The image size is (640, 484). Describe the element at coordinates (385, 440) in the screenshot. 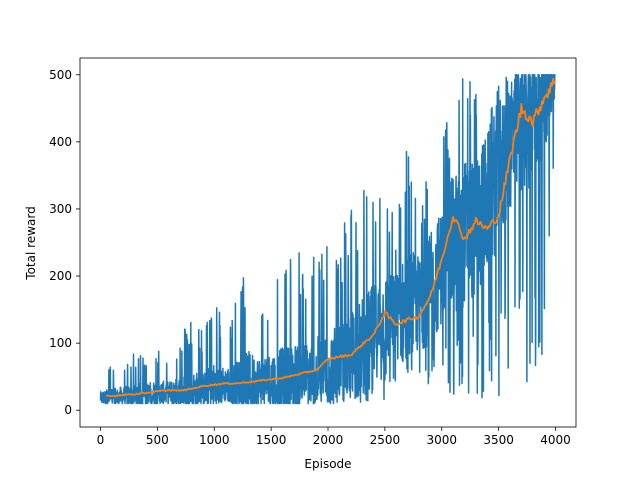

I see `x-tick-label: 2500` at that location.